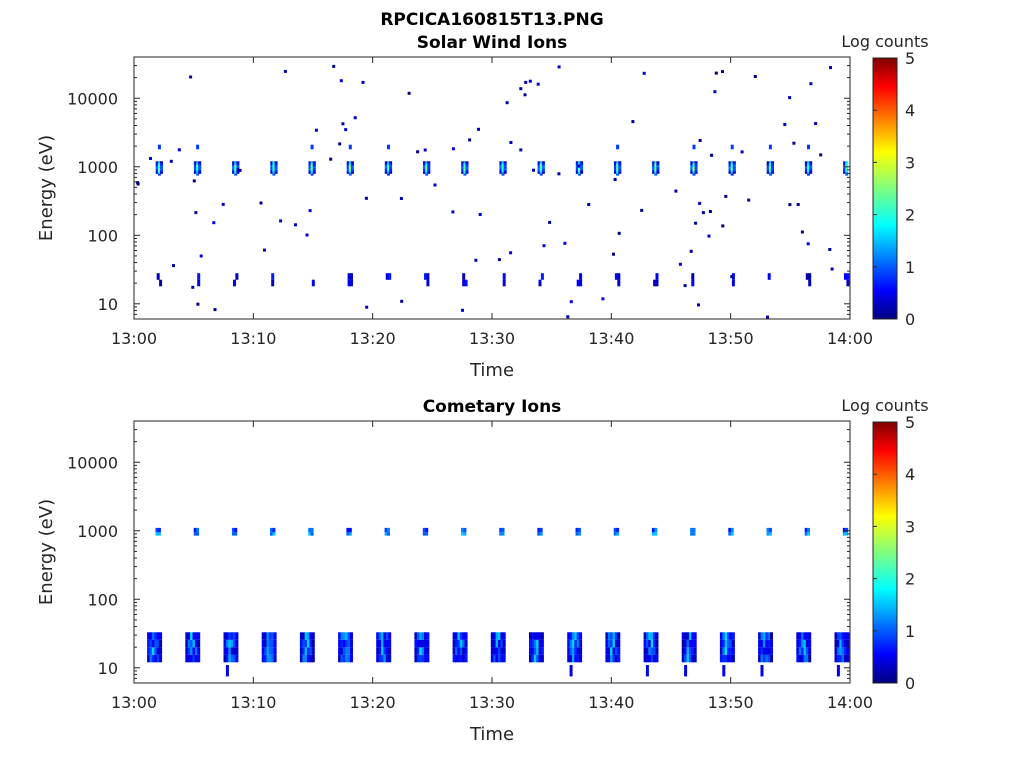 This screenshot has height=768, width=1024. What do you see at coordinates (611, 338) in the screenshot?
I see `x-tick-label: 13:40` at bounding box center [611, 338].